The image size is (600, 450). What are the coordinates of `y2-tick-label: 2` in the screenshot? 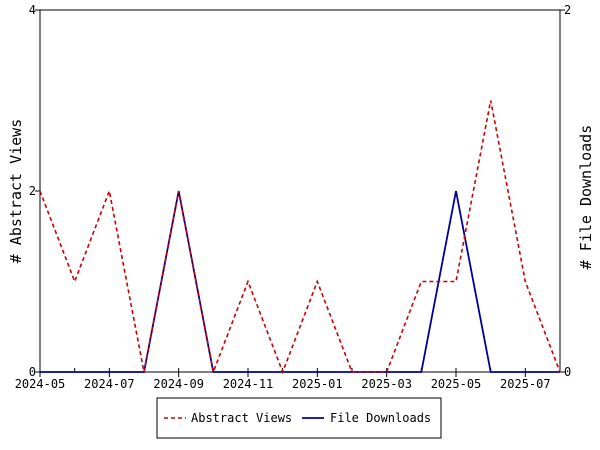 It's located at (567, 10).